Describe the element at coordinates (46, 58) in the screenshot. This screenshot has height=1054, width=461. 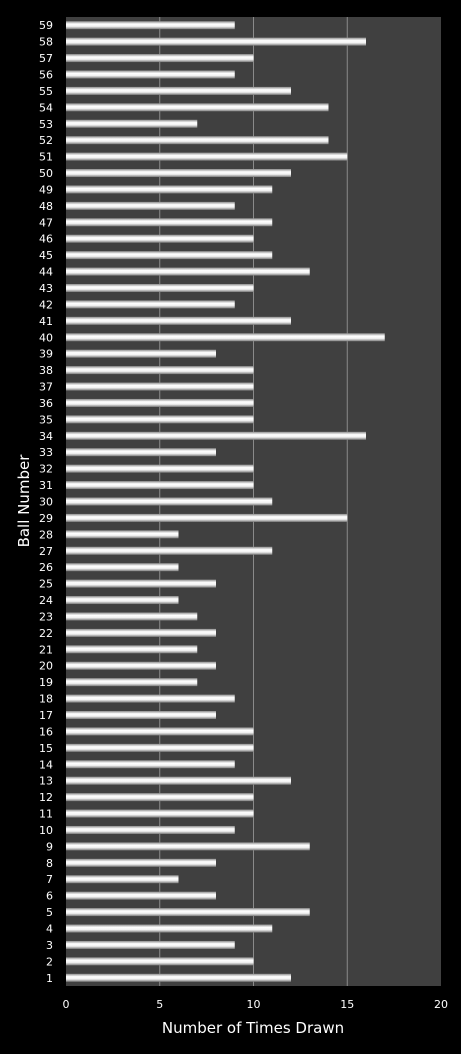
I see `y-tick-label: 57` at that location.